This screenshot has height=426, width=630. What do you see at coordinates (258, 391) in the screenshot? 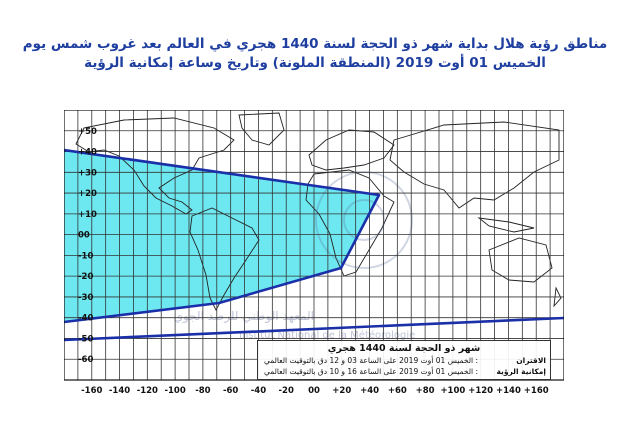
I see `longitude-label: -40` at bounding box center [258, 391].